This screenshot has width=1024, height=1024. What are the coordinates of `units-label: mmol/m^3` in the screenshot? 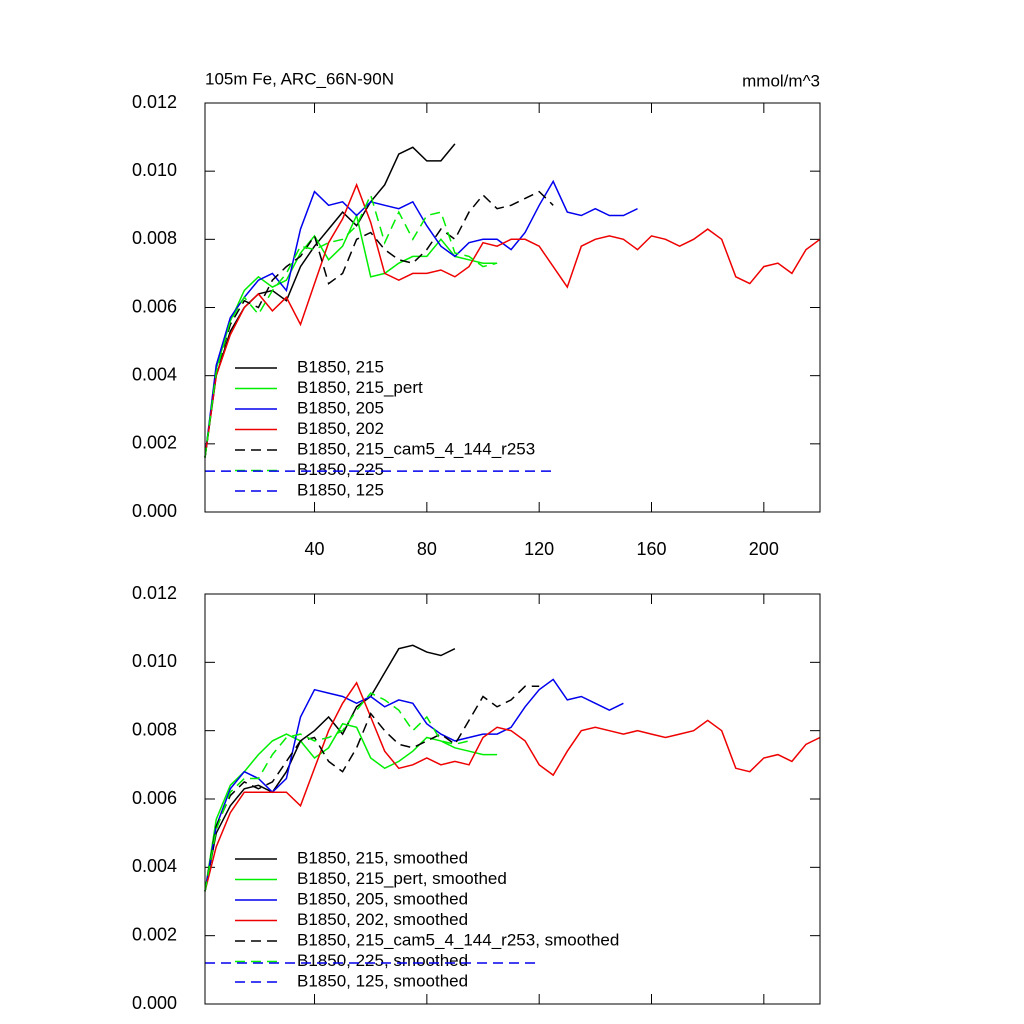 It's located at (781, 80).